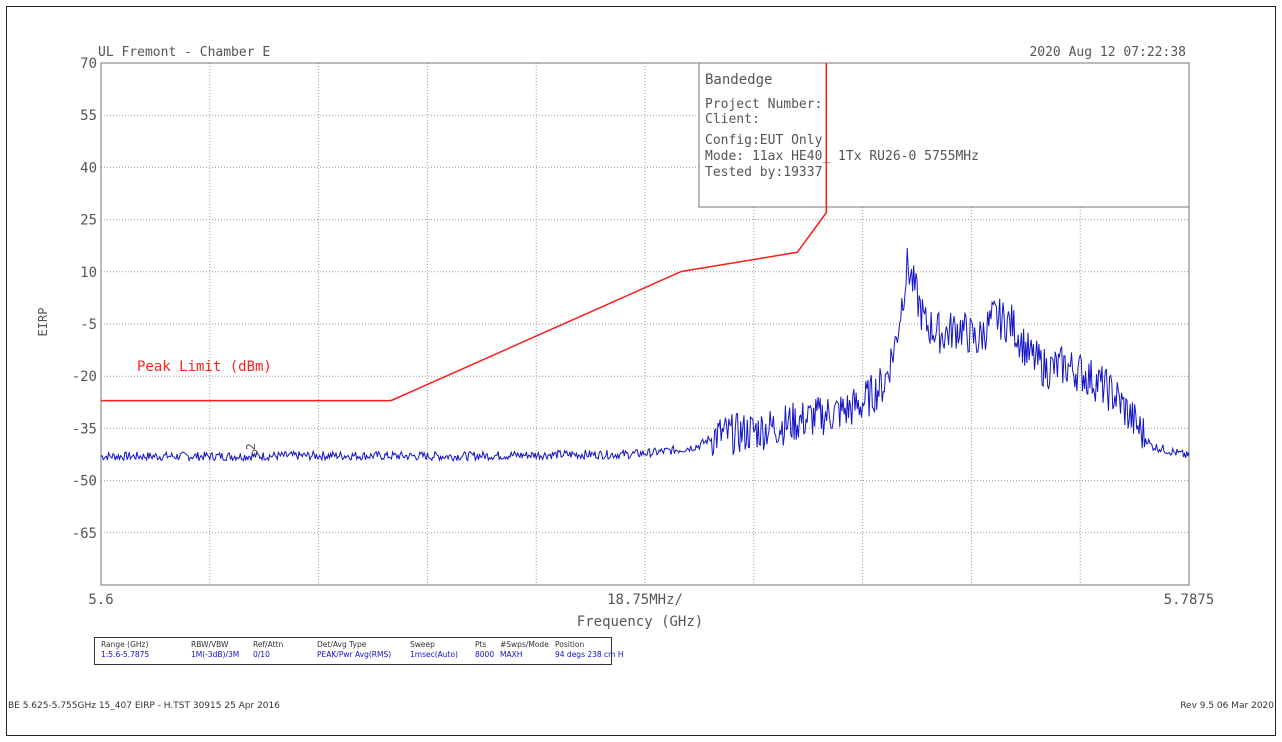 The image size is (1282, 742). I want to click on y-tick-label: 40, so click(88, 168).